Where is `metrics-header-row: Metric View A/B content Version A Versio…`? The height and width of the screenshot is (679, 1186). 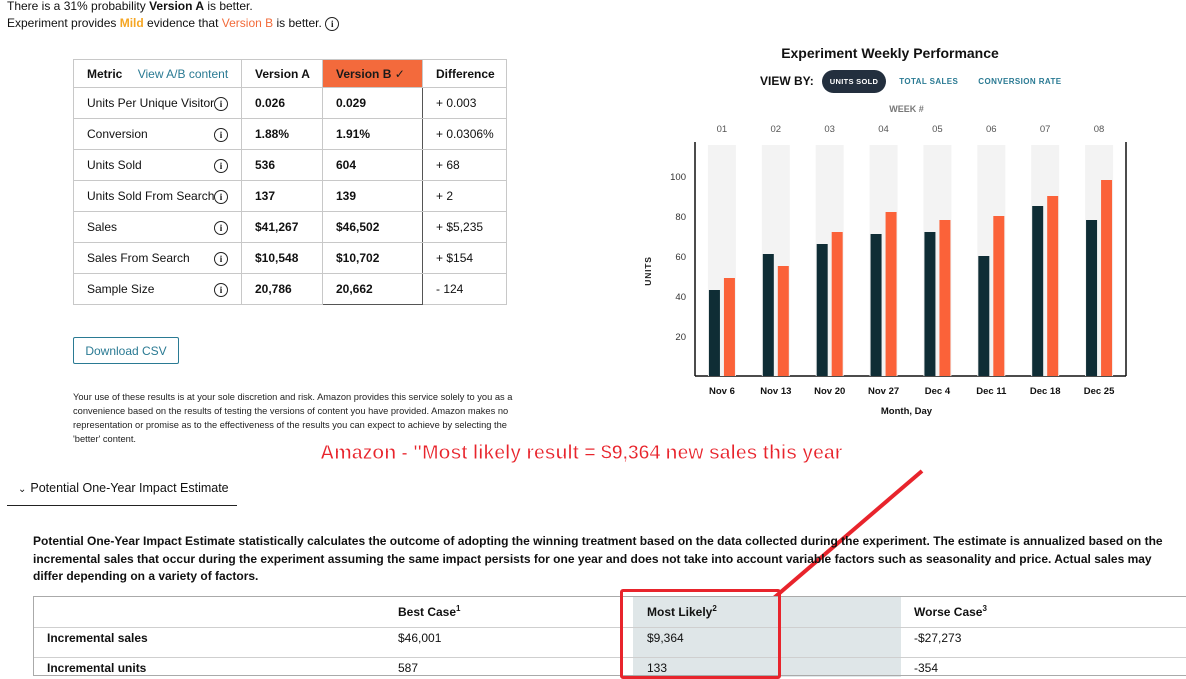 metrics-header-row: Metric View A/B content Version A Versio… is located at coordinates (290, 73).